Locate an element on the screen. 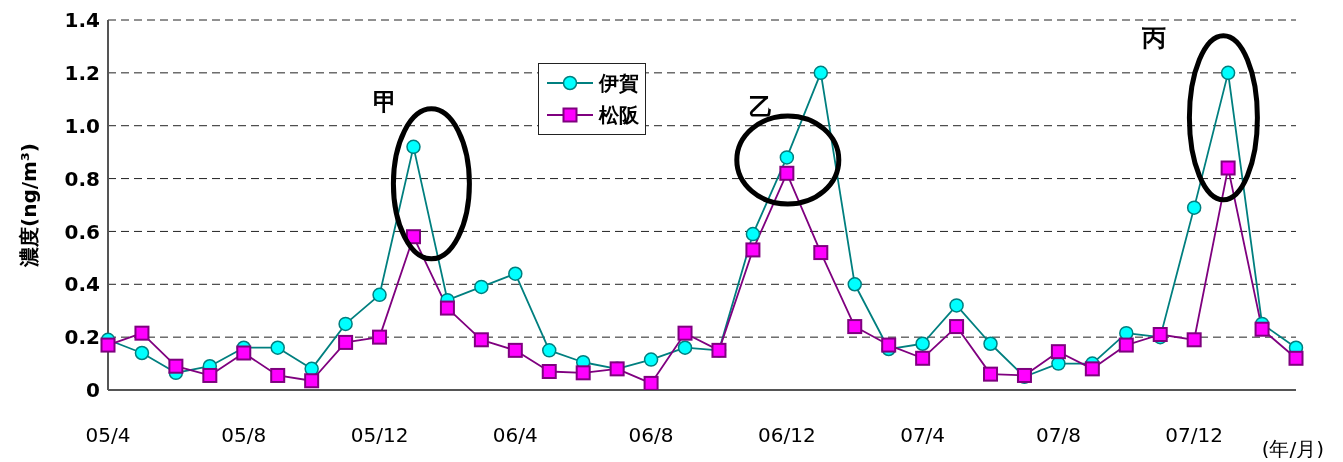 Image resolution: width=1343 pixels, height=462 pixels. x-tick-label: 05/4 is located at coordinates (108, 435).